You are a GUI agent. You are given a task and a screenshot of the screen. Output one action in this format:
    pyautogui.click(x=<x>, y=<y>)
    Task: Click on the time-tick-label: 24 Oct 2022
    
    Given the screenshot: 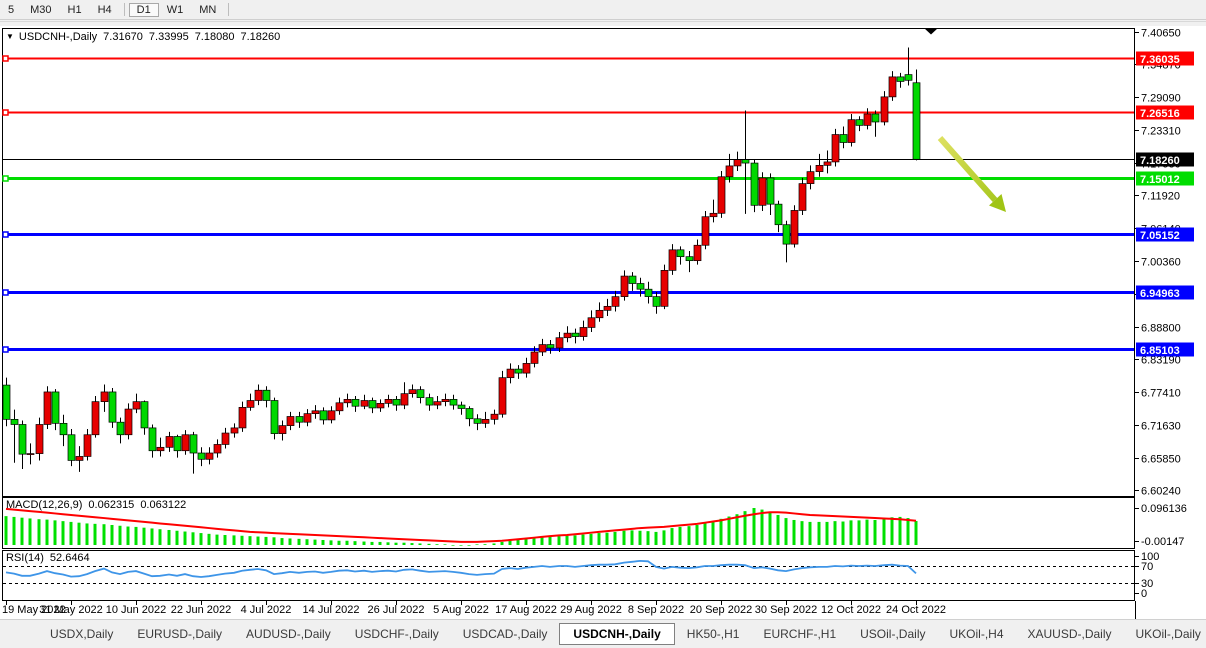 What is the action you would take?
    pyautogui.click(x=916, y=610)
    